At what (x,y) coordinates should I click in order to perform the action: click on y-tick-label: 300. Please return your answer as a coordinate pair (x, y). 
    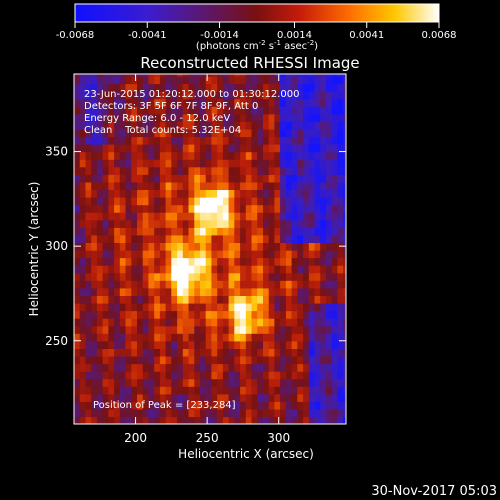
    Looking at the image, I should click on (56, 246).